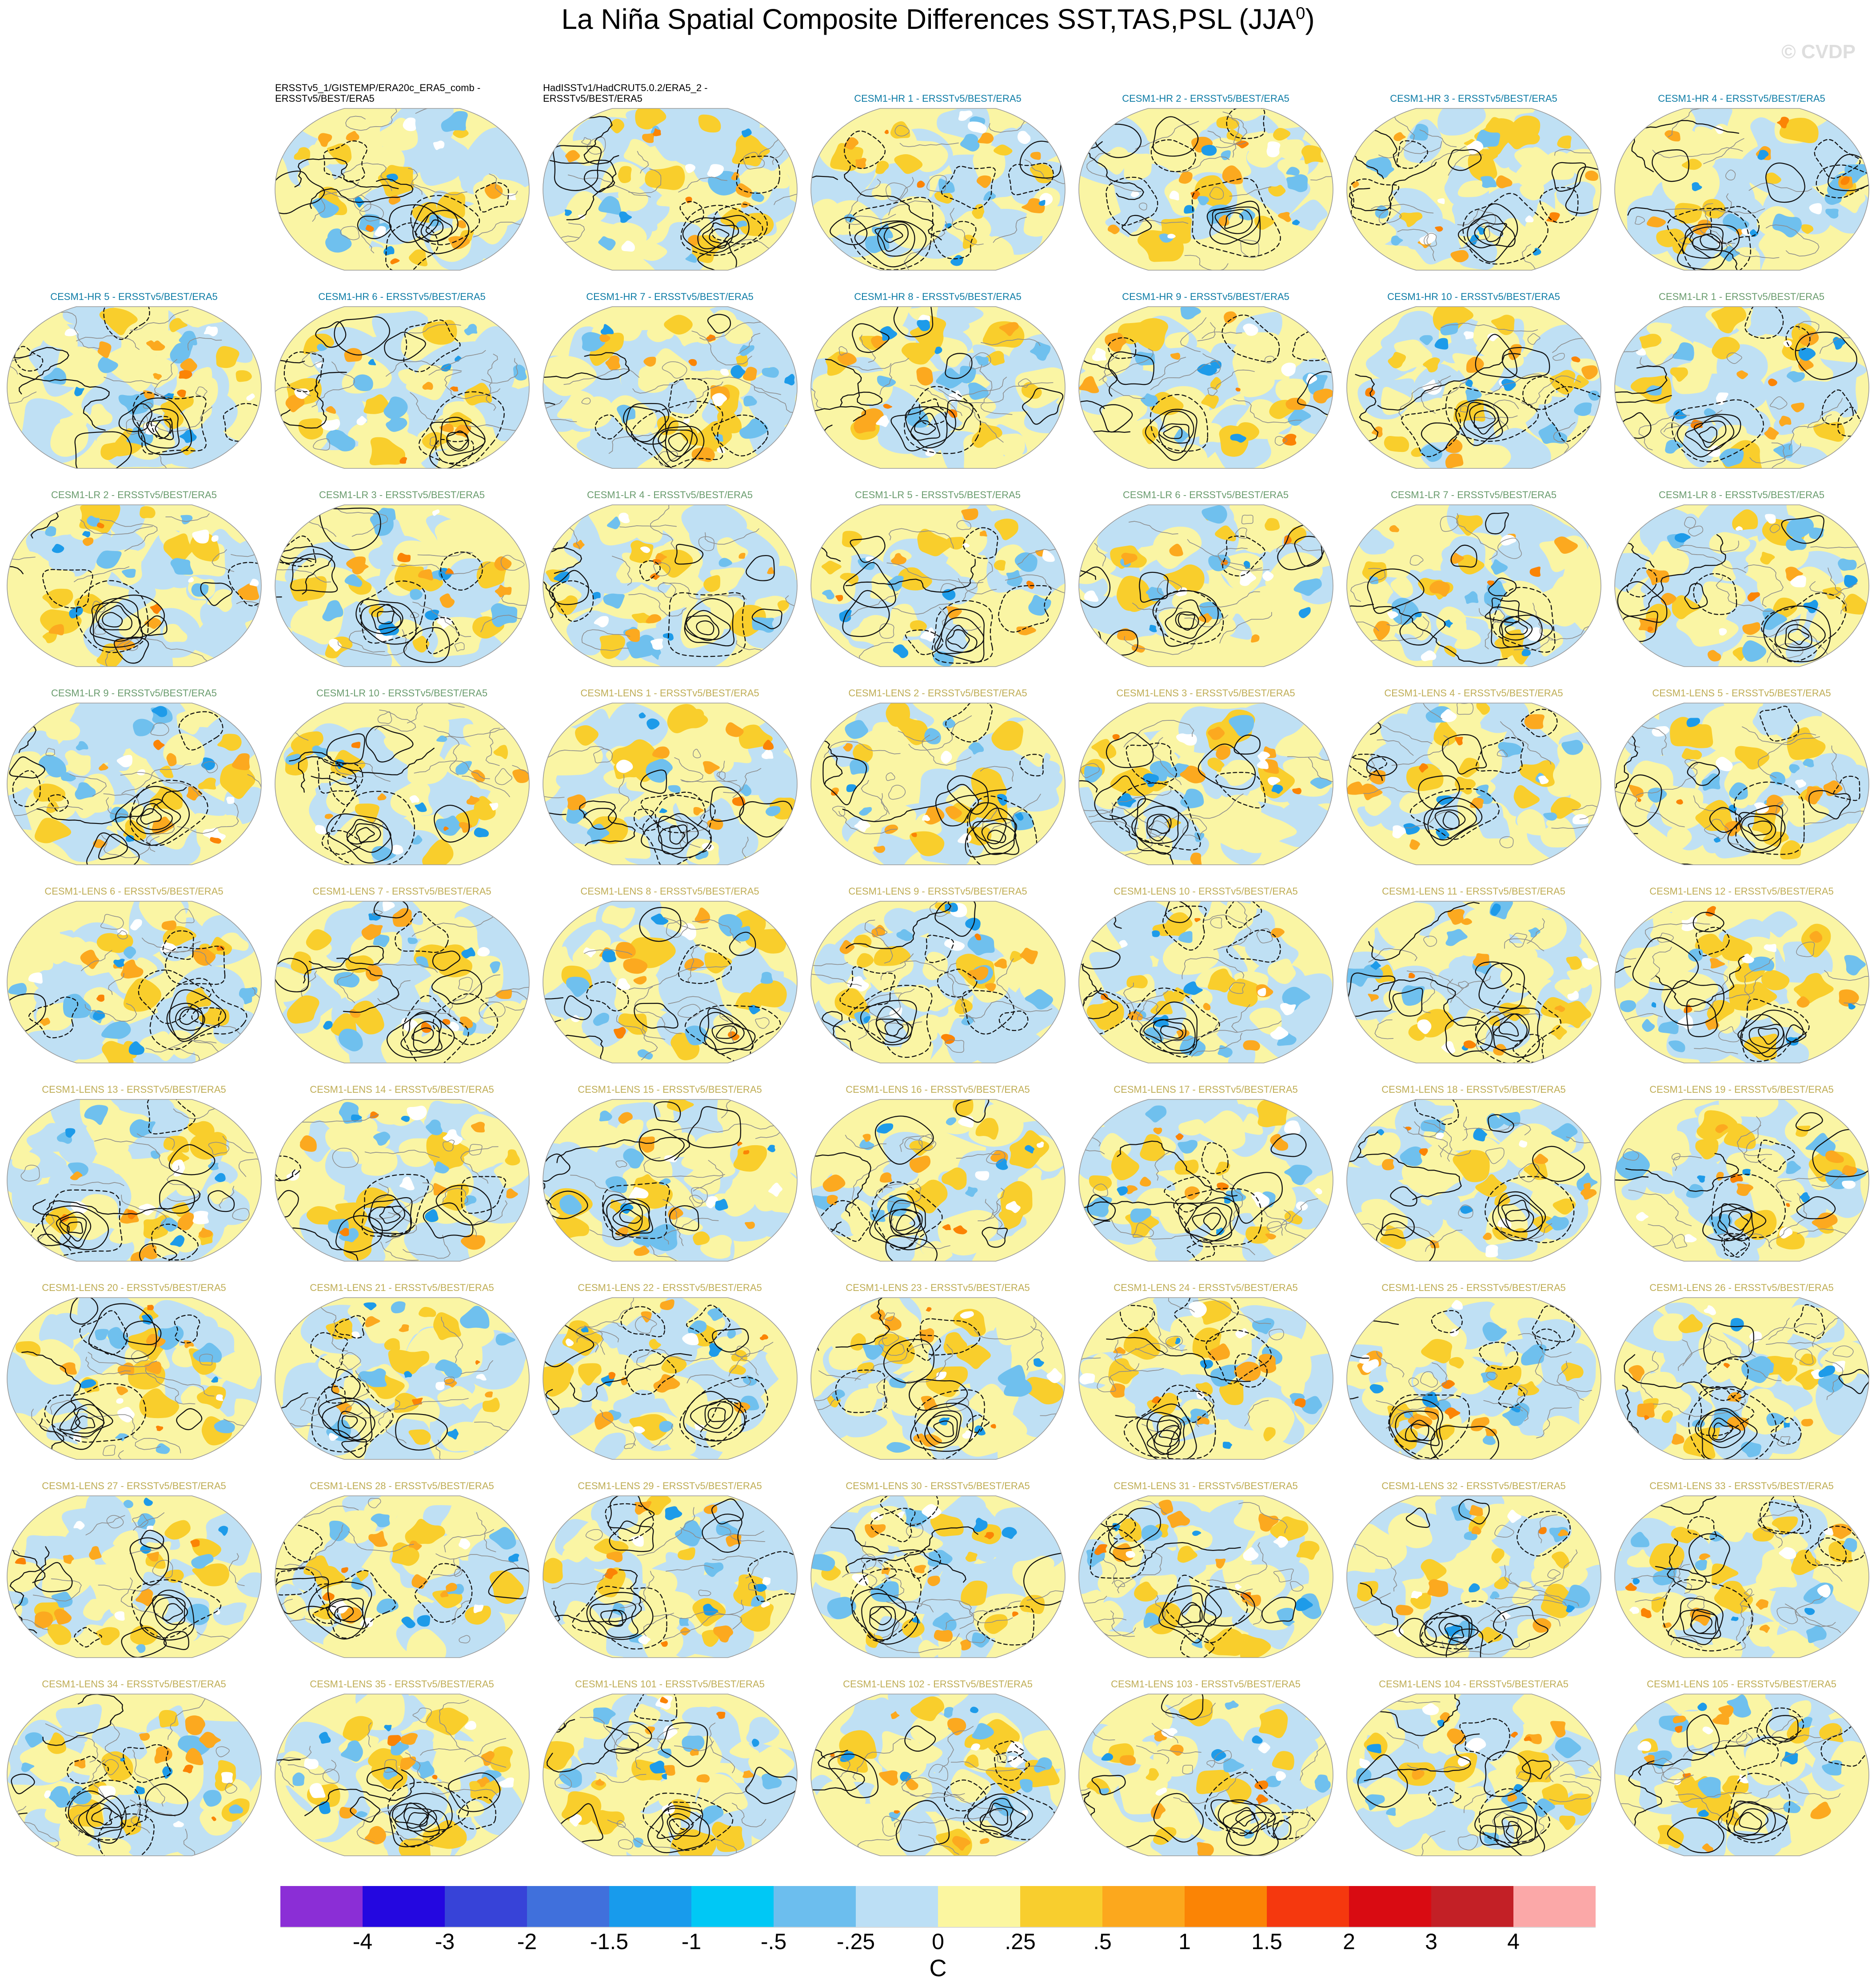 Image resolution: width=1876 pixels, height=1982 pixels. I want to click on panel-title: CESM1-LENS 105 - ERSSTv5/BEST/ERA5, so click(1741, 1684).